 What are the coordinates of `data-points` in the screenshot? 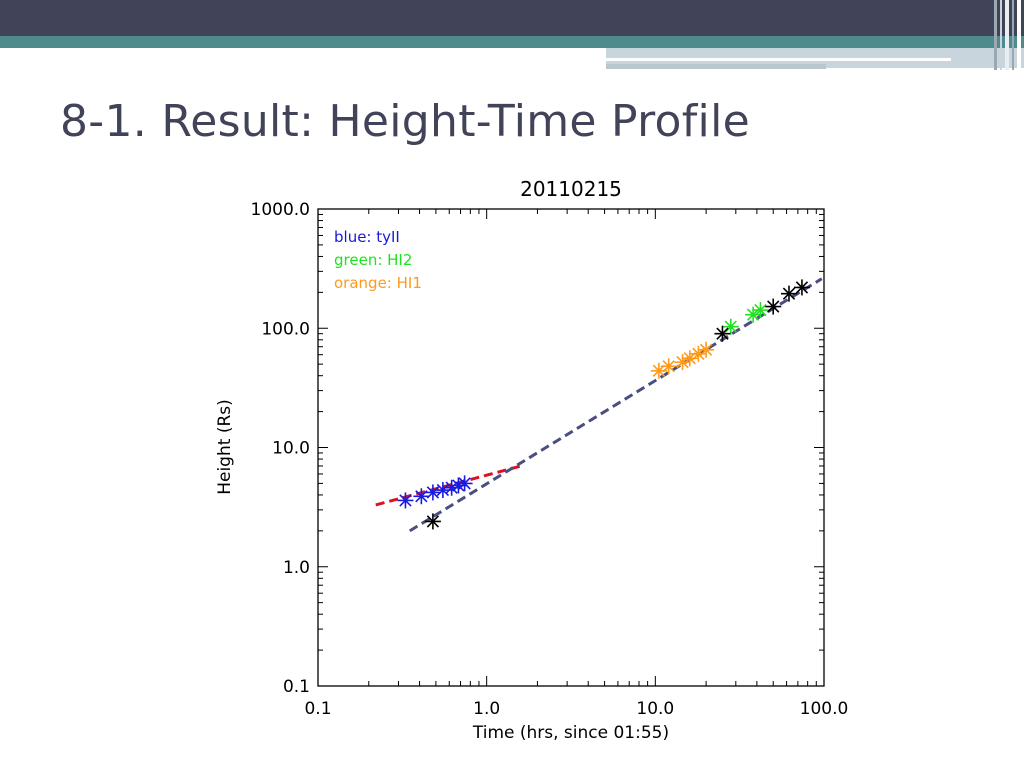 It's located at (603, 404).